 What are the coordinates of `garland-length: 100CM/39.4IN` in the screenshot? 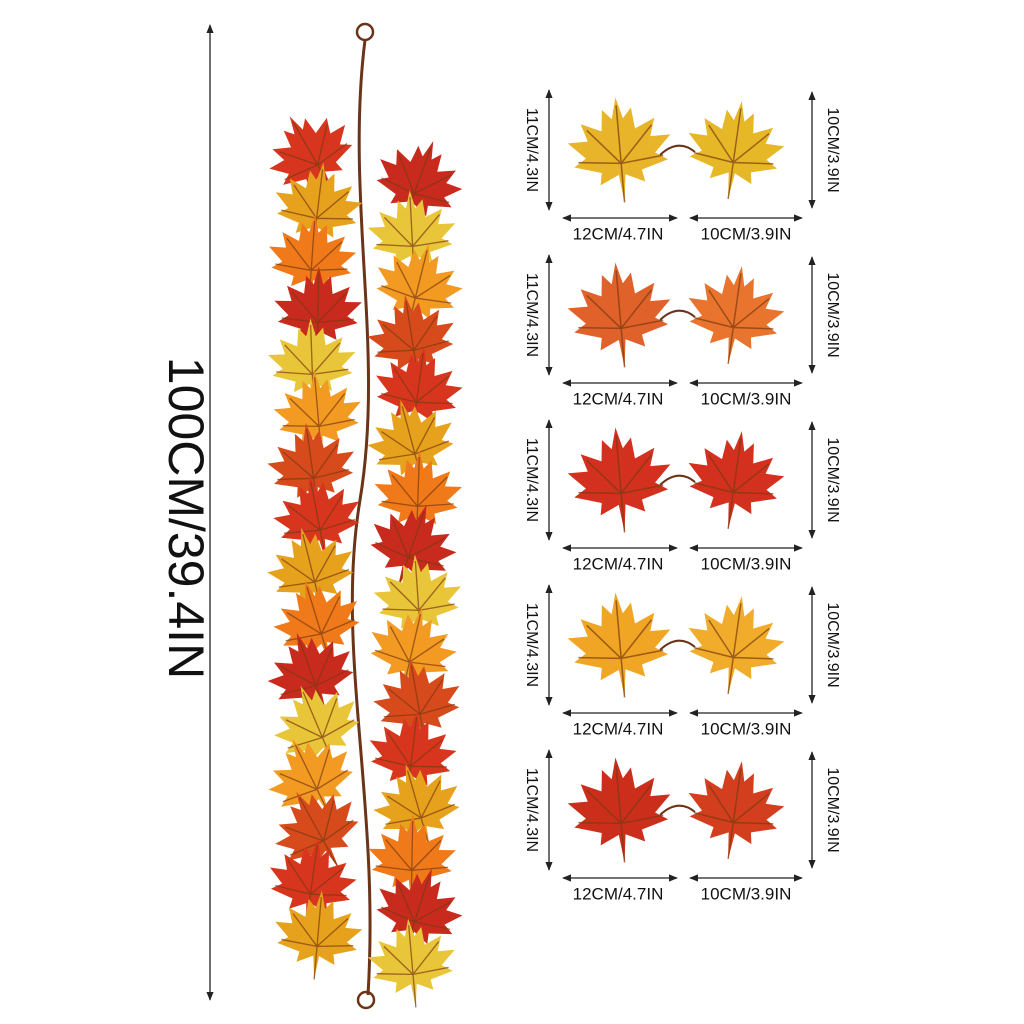 It's located at (186, 518).